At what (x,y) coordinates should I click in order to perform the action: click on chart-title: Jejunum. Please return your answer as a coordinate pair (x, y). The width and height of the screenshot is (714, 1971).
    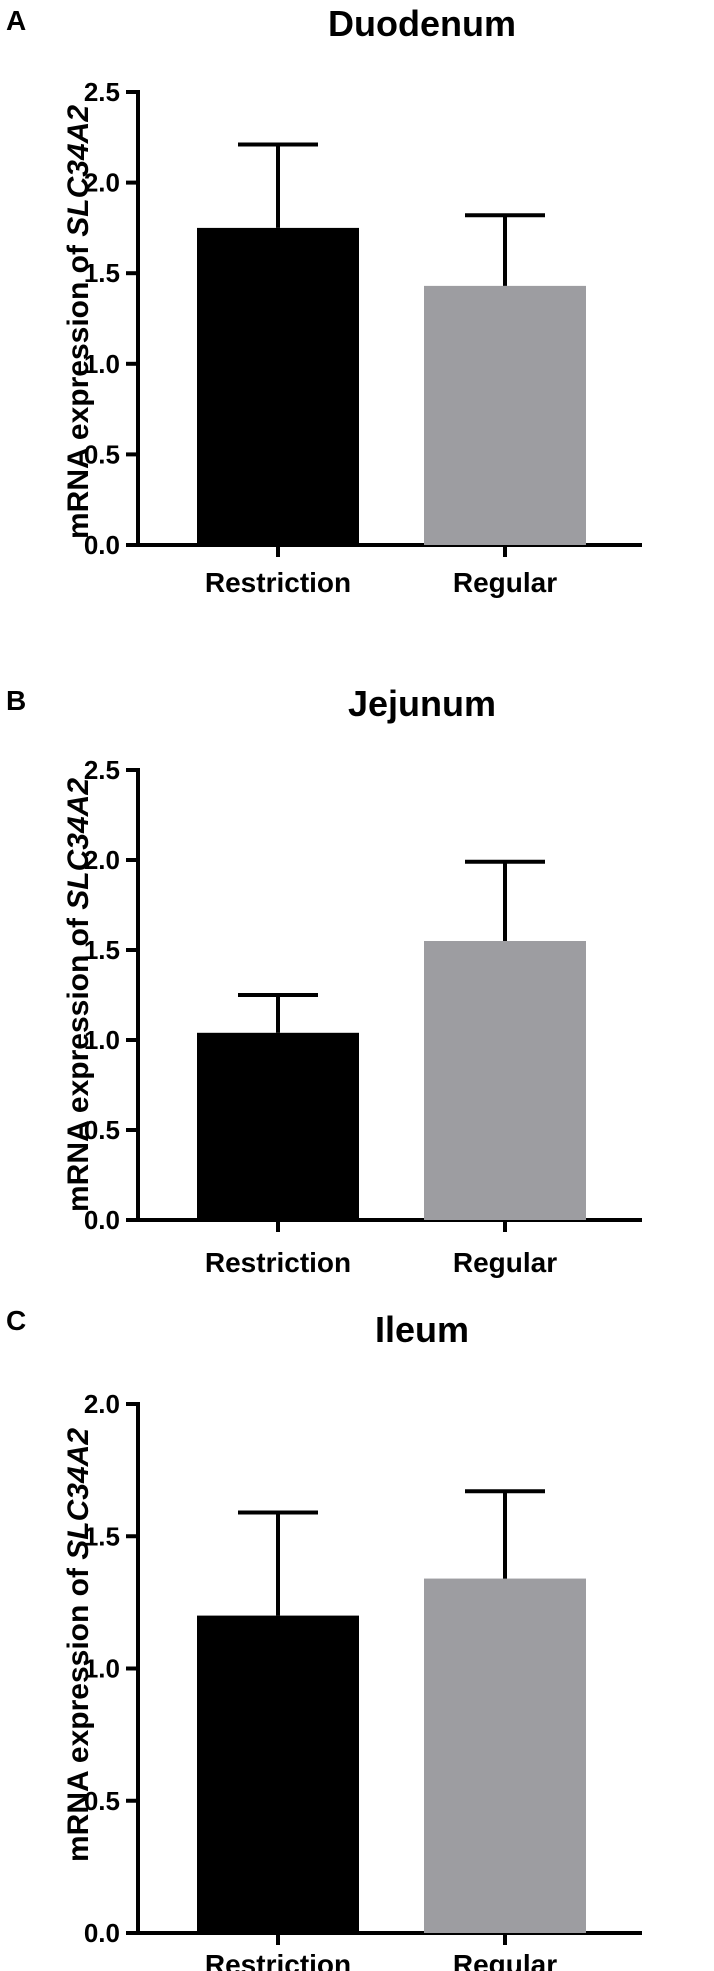
    Looking at the image, I should click on (422, 703).